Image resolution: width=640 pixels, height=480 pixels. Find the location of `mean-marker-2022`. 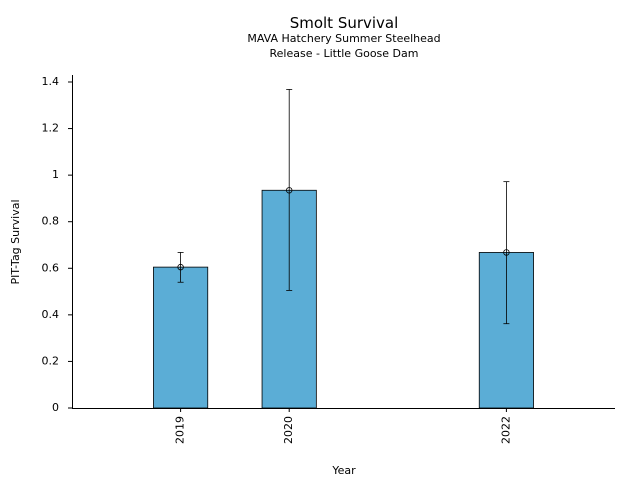

mean-marker-2022 is located at coordinates (506, 252).